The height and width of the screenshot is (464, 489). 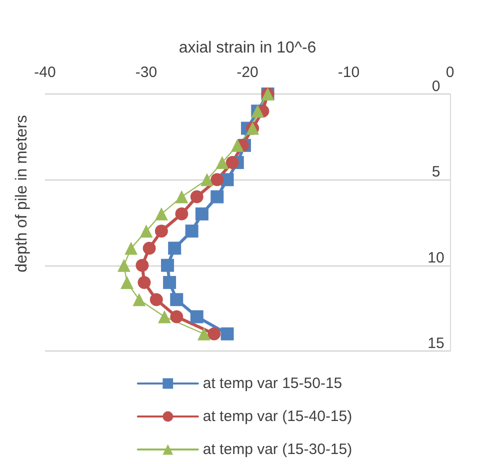 What do you see at coordinates (436, 257) in the screenshot?
I see `y-tick-label: 10` at bounding box center [436, 257].